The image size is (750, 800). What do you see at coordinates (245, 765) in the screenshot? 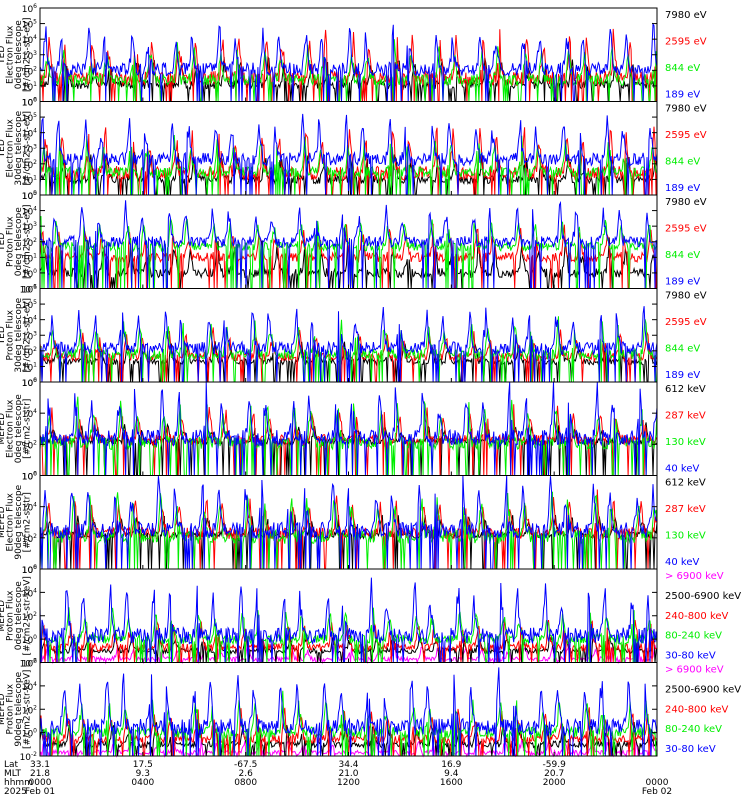
I see `x-tick-label: -67.5` at bounding box center [245, 765].